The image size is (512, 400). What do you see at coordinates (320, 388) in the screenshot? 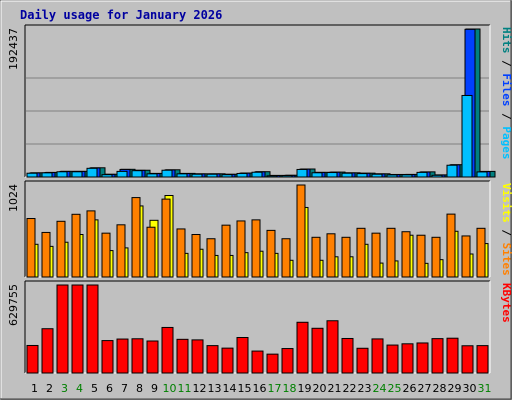
I see `x-tick-label: 20` at bounding box center [320, 388].